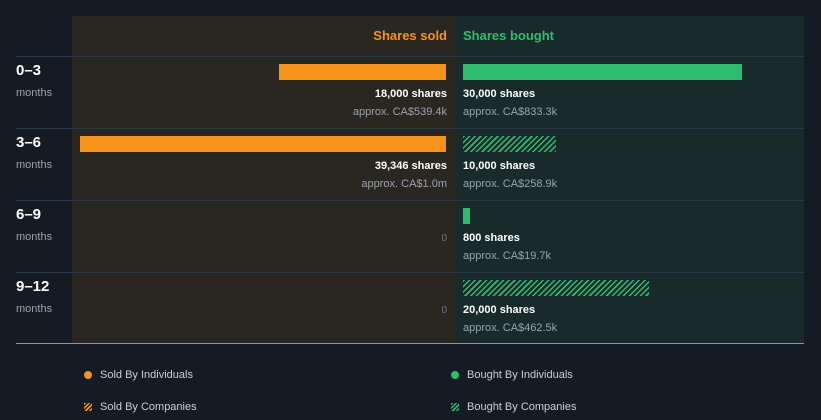  What do you see at coordinates (29, 70) in the screenshot?
I see `period-label: 0–3` at bounding box center [29, 70].